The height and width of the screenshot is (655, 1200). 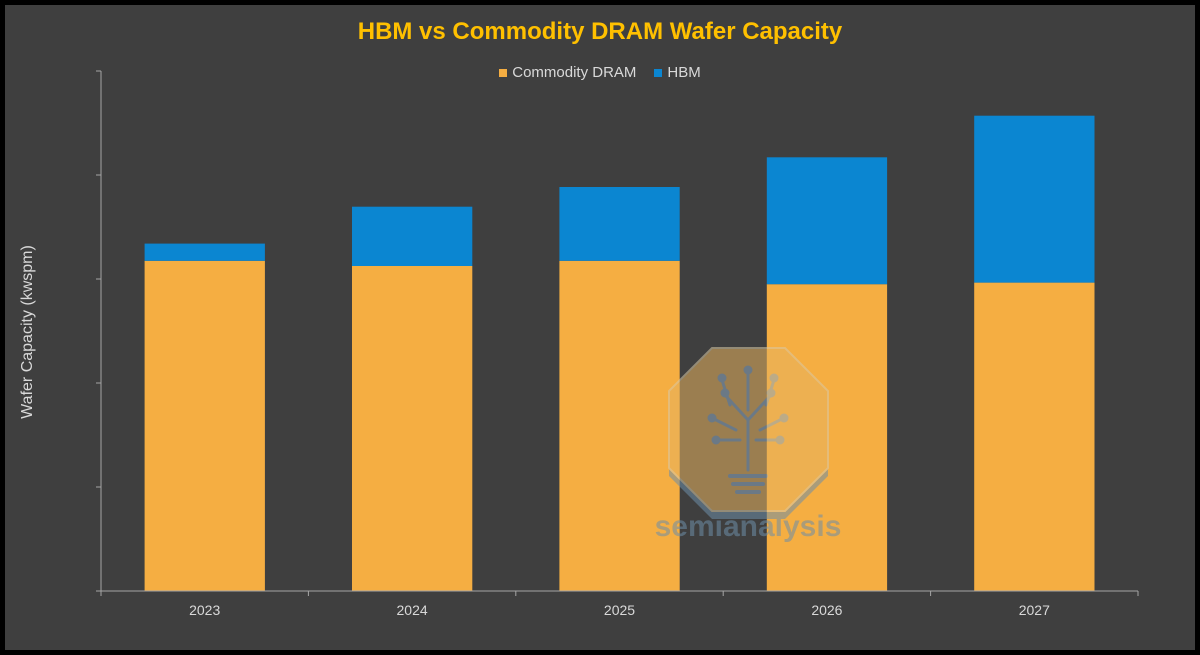 What do you see at coordinates (1034, 199) in the screenshot?
I see `bar-hbm-2027` at bounding box center [1034, 199].